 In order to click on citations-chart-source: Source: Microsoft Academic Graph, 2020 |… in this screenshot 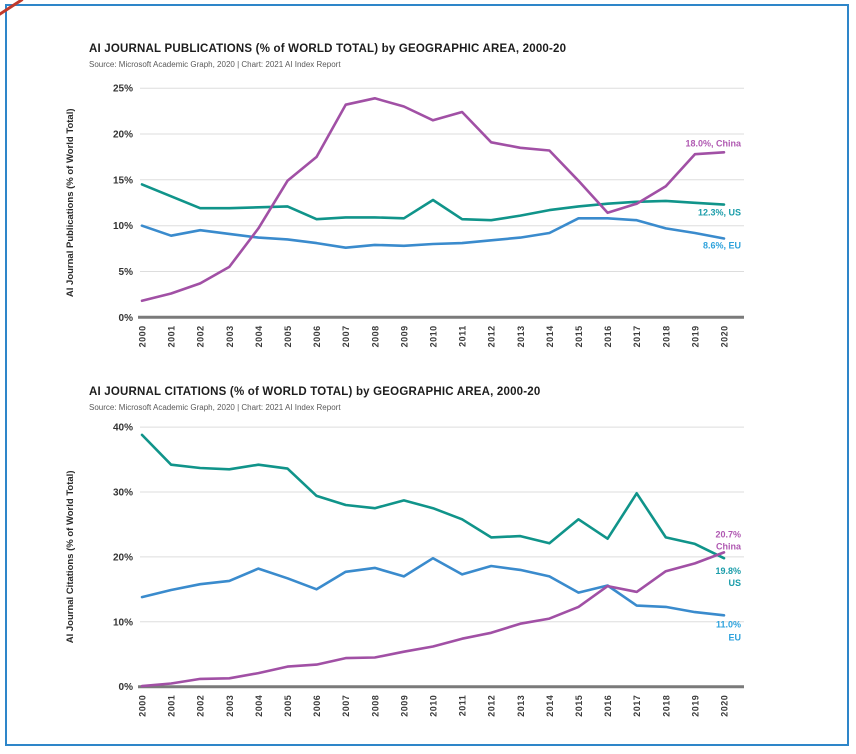, I will do `click(215, 407)`.